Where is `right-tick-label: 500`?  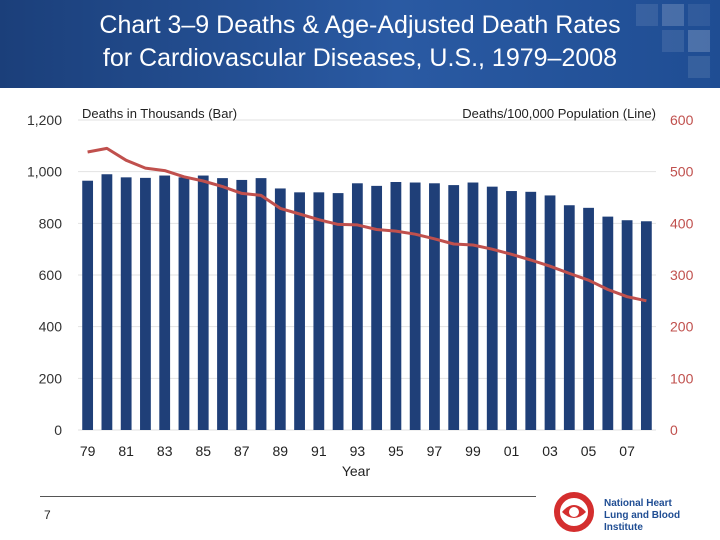 right-tick-label: 500 is located at coordinates (682, 172).